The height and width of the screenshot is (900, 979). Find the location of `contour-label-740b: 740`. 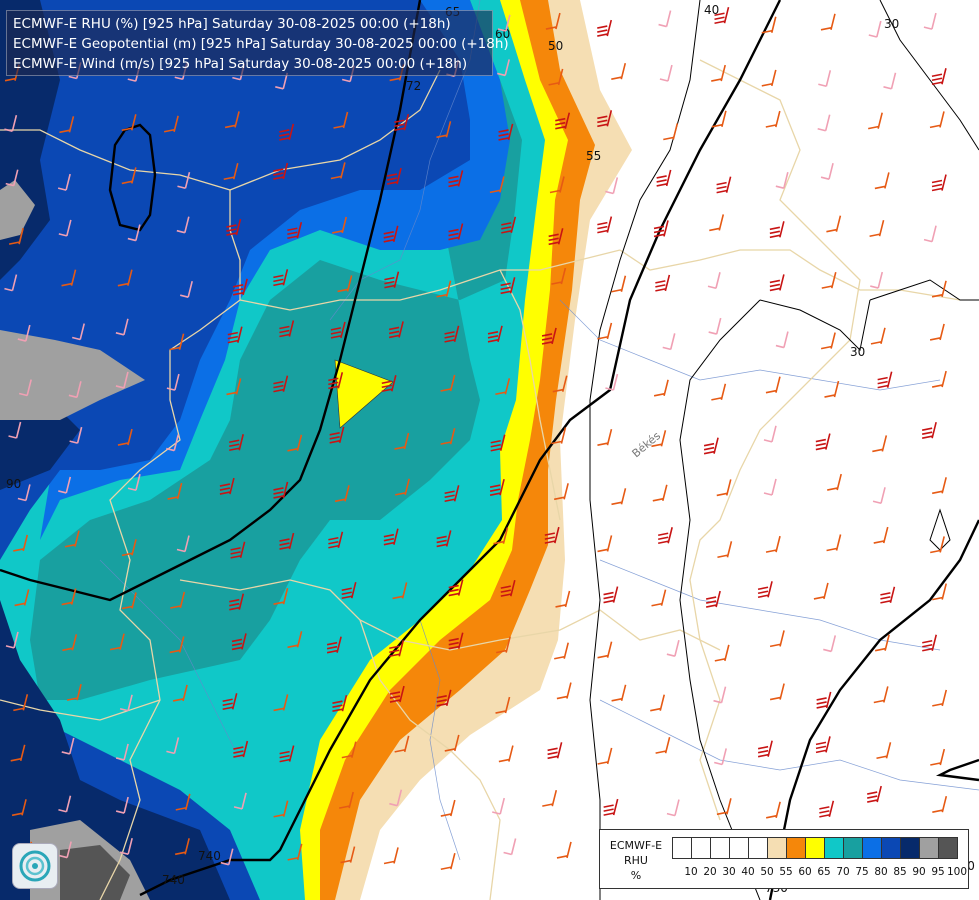

contour-label-740b: 740 is located at coordinates (209, 856).